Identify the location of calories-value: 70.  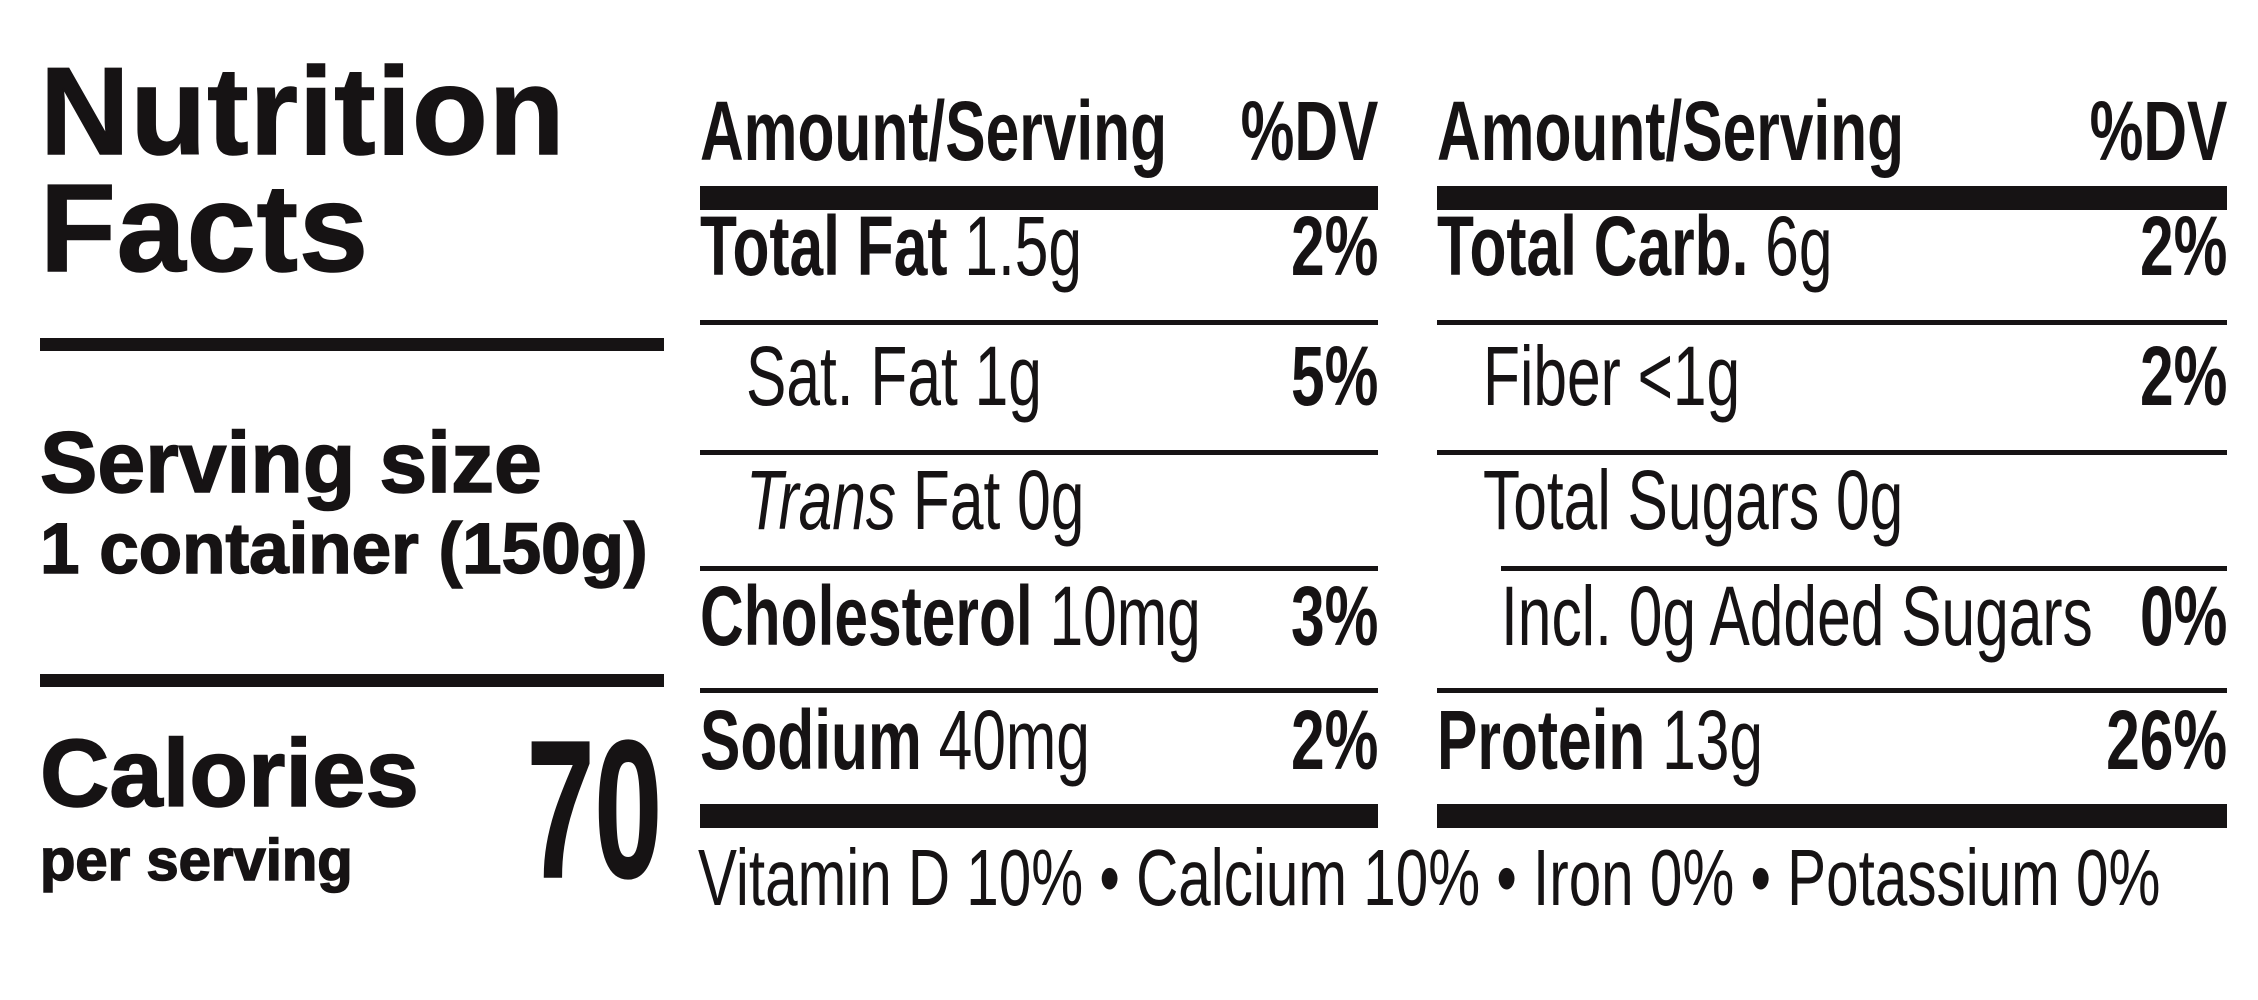
(553, 809).